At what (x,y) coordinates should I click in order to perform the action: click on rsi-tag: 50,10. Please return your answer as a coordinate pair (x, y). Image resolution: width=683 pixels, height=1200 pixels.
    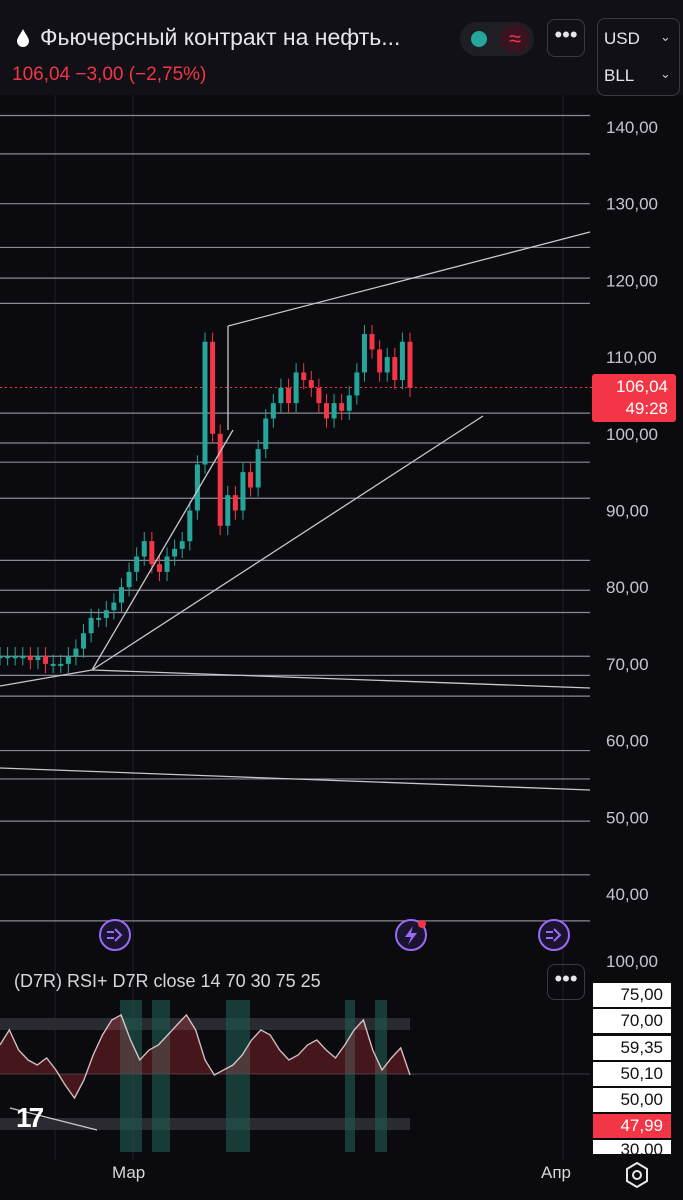
    Looking at the image, I should click on (632, 1074).